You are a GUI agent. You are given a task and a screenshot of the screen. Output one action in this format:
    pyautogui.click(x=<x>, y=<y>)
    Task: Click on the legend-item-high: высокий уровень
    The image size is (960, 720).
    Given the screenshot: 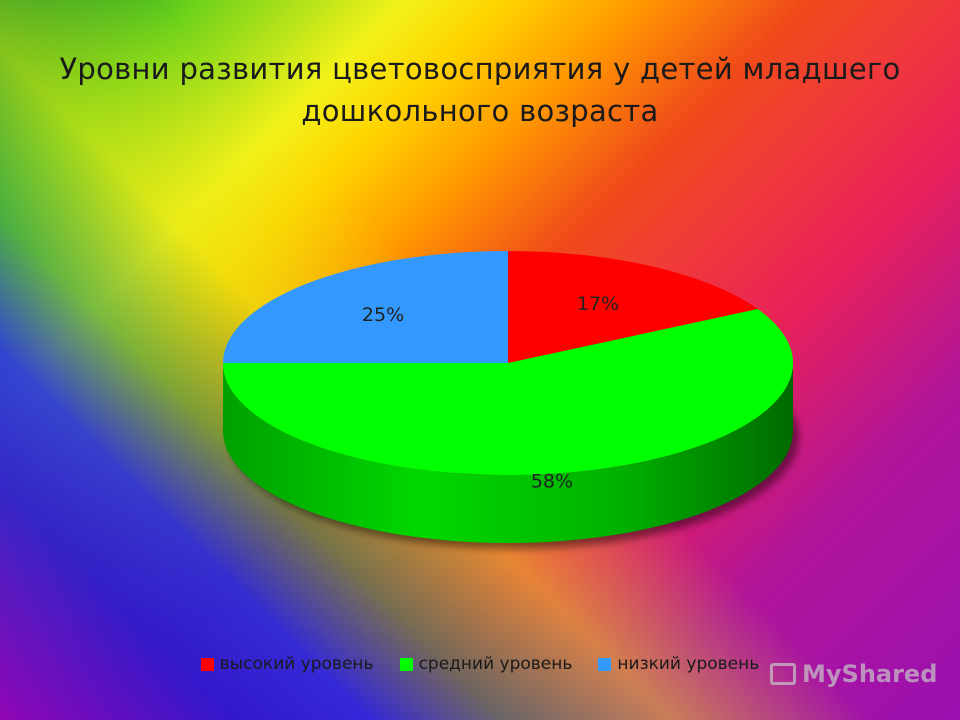 What is the action you would take?
    pyautogui.click(x=287, y=664)
    